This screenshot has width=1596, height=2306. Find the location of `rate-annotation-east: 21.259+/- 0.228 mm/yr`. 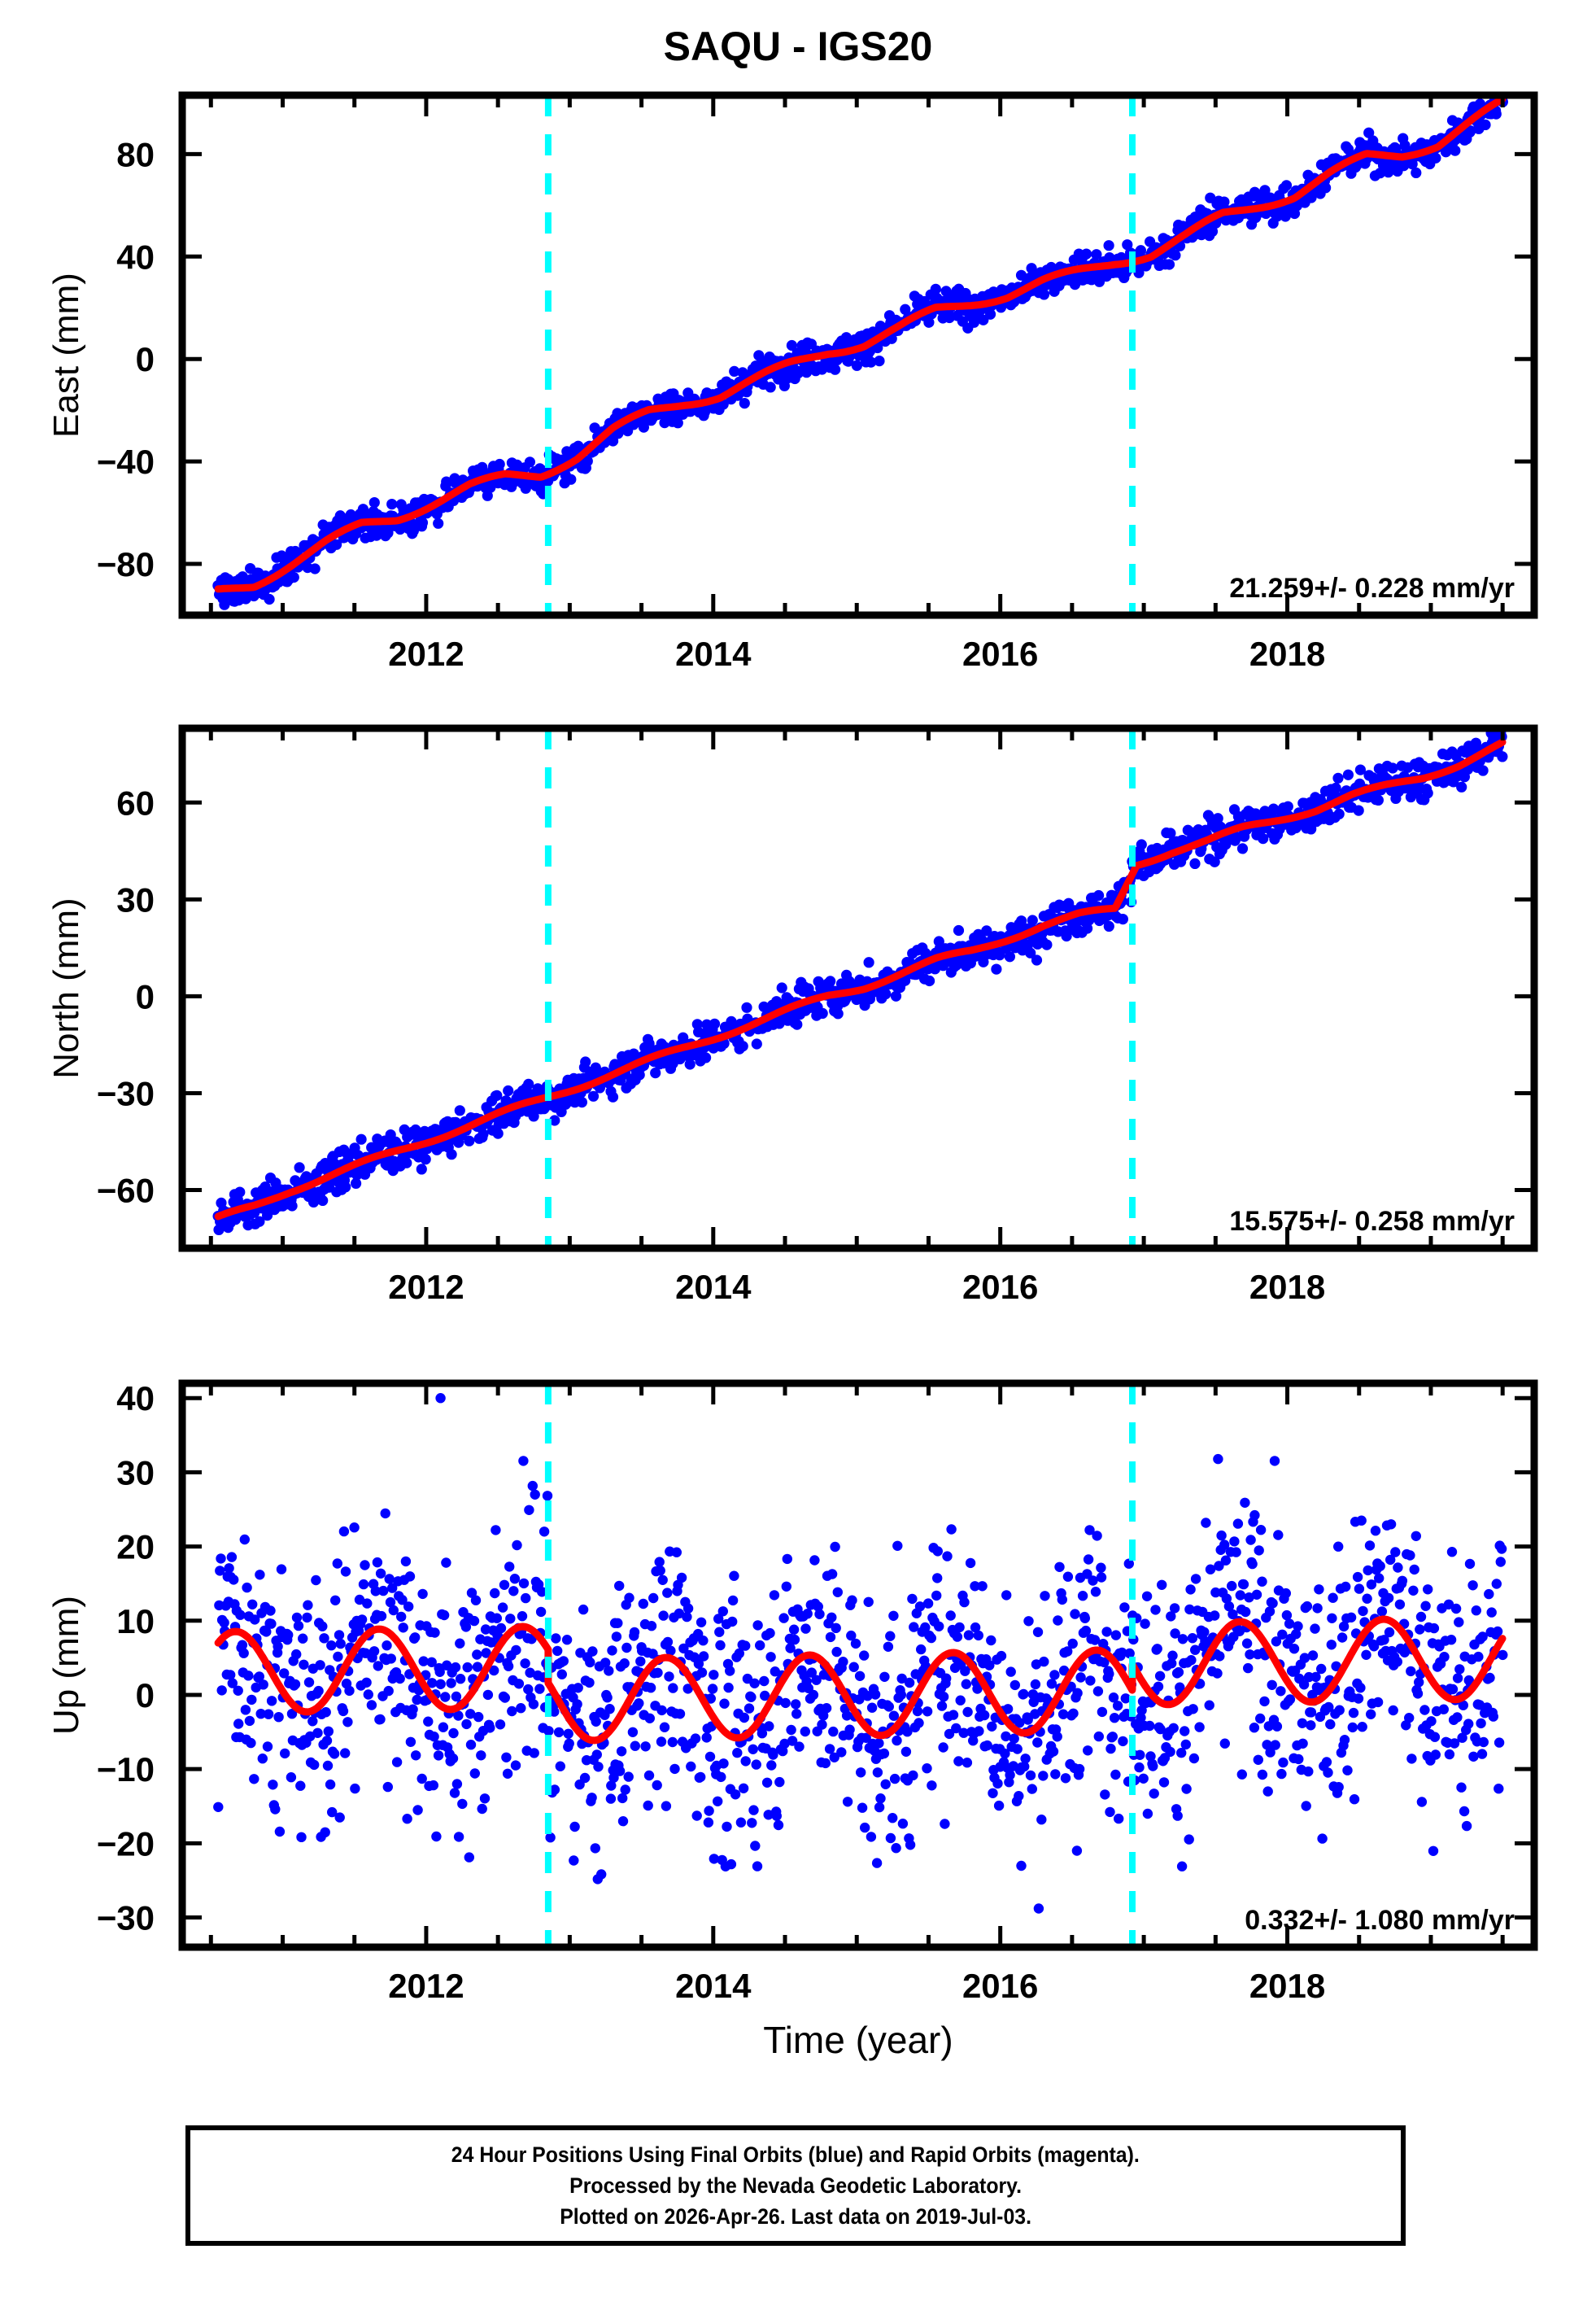

rate-annotation-east: 21.259+/- 0.228 mm/yr is located at coordinates (1372, 588).